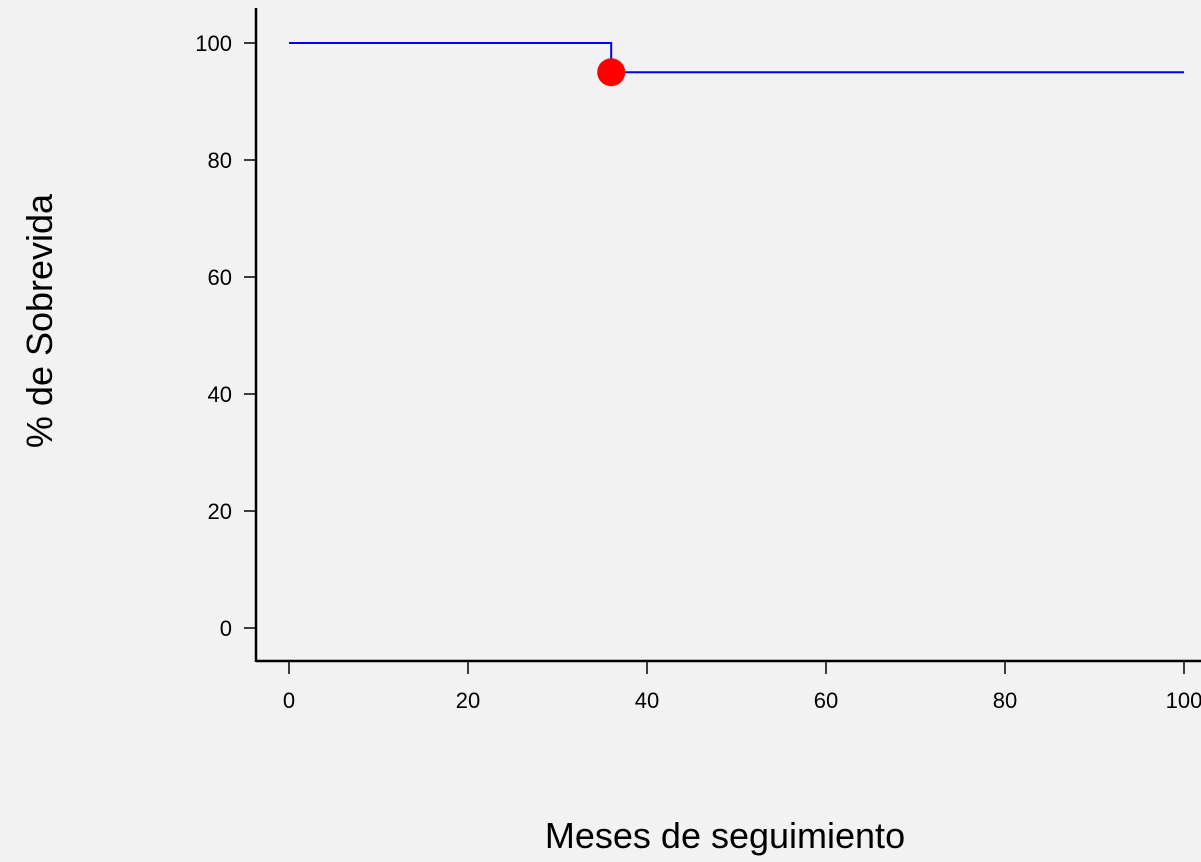 Image resolution: width=1201 pixels, height=862 pixels. What do you see at coordinates (225, 336) in the screenshot?
I see `y-axis-ticks: 0 20 40 60 80 100` at bounding box center [225, 336].